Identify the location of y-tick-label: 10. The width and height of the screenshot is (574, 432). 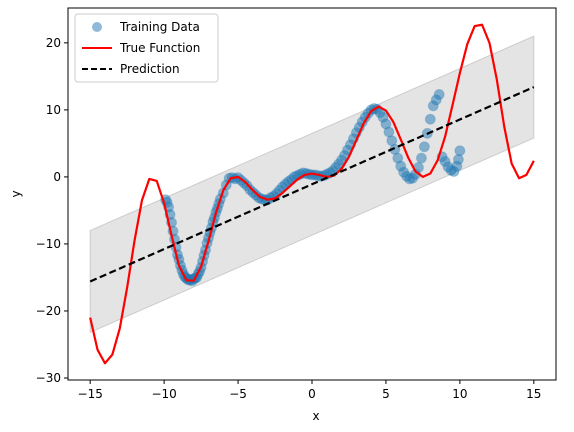
(53, 110).